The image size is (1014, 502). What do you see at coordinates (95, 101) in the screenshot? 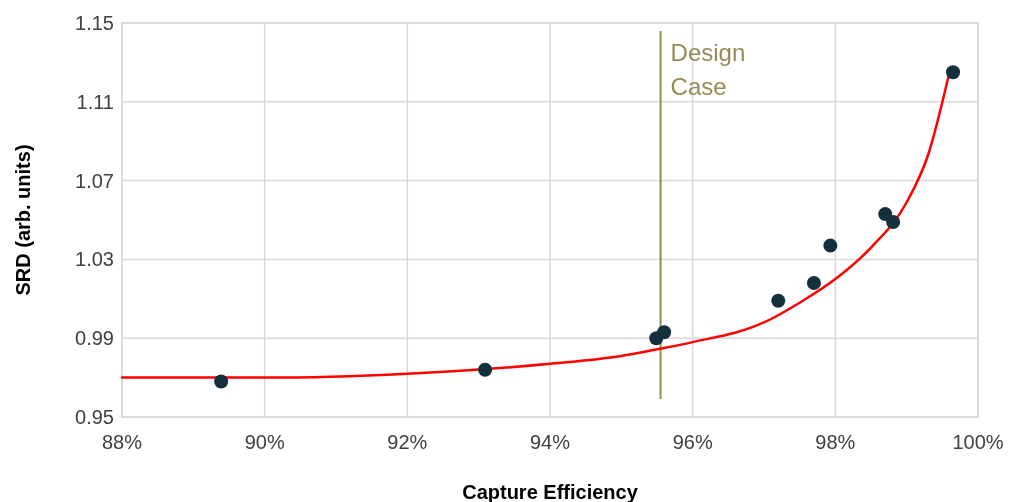
I see `y-tick-label: 1.11` at bounding box center [95, 101].